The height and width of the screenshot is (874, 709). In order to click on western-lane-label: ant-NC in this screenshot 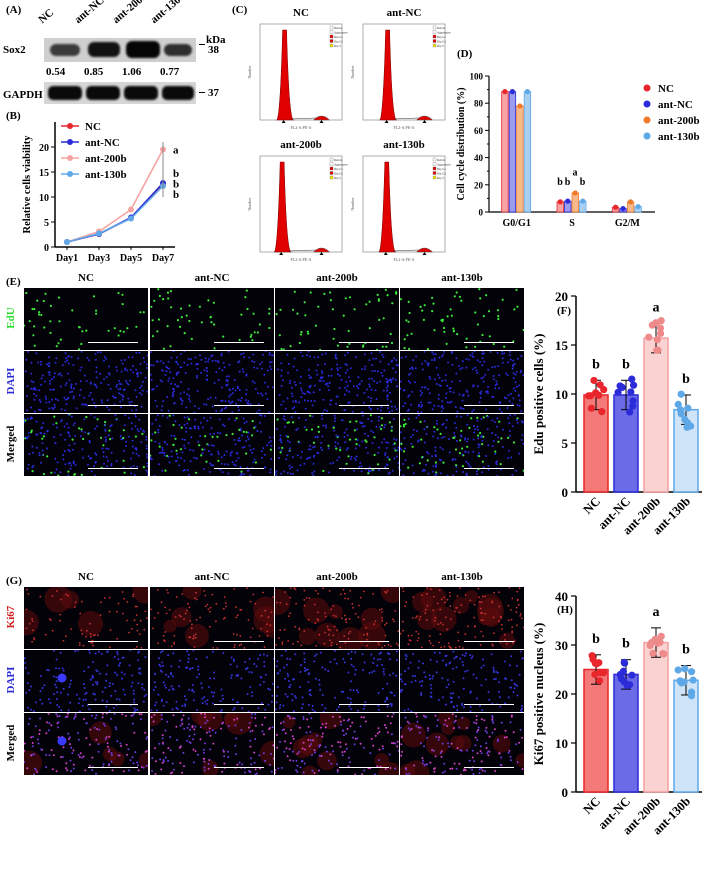, I will do `click(89, 13)`.